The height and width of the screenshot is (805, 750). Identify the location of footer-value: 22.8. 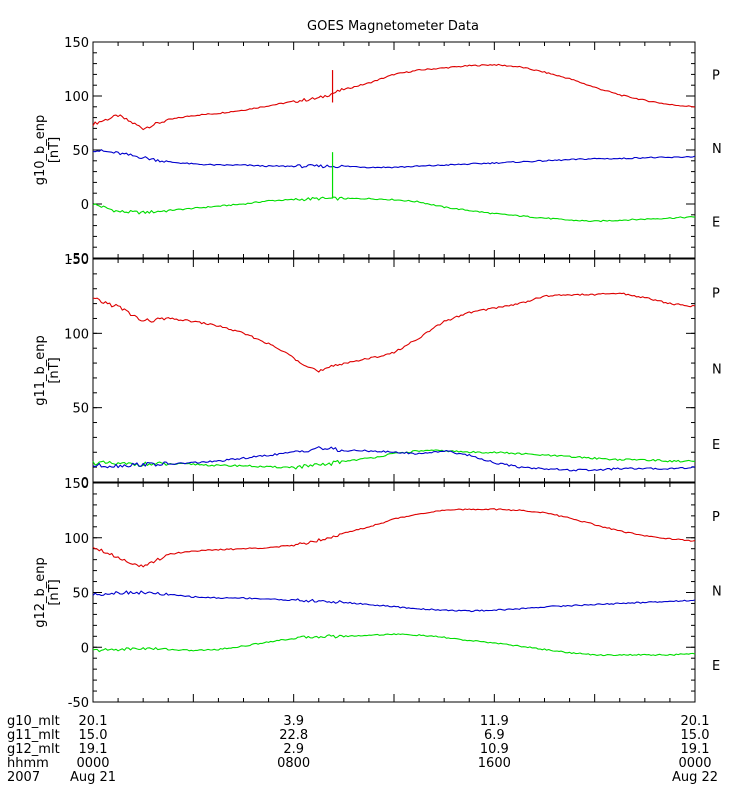
(293, 735).